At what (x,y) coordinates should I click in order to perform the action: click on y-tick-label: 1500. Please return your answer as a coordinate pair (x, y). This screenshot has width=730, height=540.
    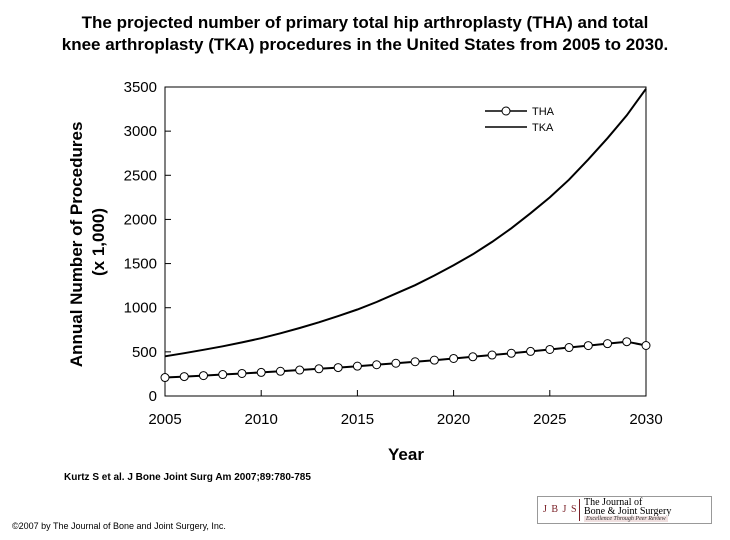
    Looking at the image, I should click on (140, 264).